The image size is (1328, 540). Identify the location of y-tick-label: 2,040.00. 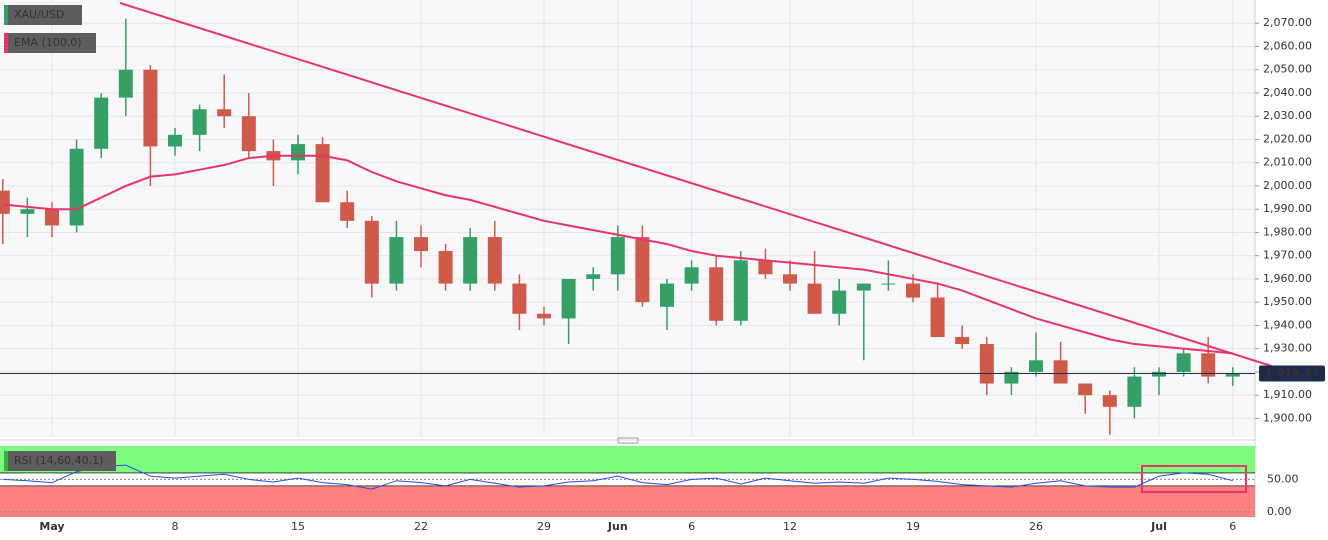
(1287, 92).